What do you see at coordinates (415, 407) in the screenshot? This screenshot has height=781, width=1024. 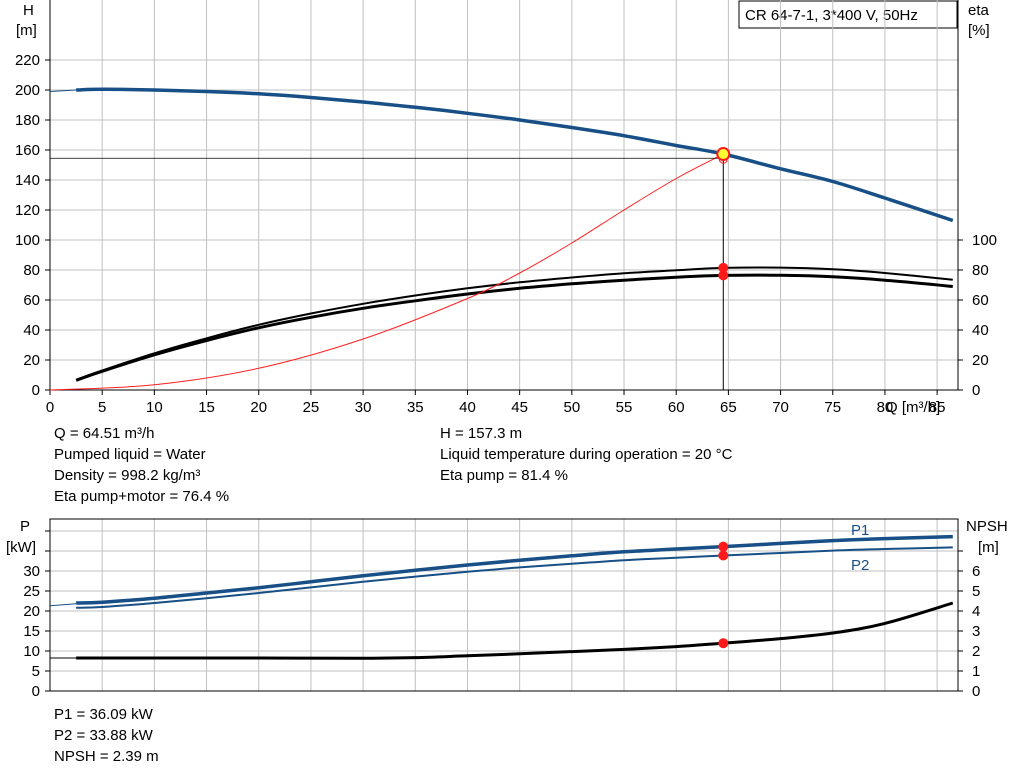 I see `x-tick-label: 35` at bounding box center [415, 407].